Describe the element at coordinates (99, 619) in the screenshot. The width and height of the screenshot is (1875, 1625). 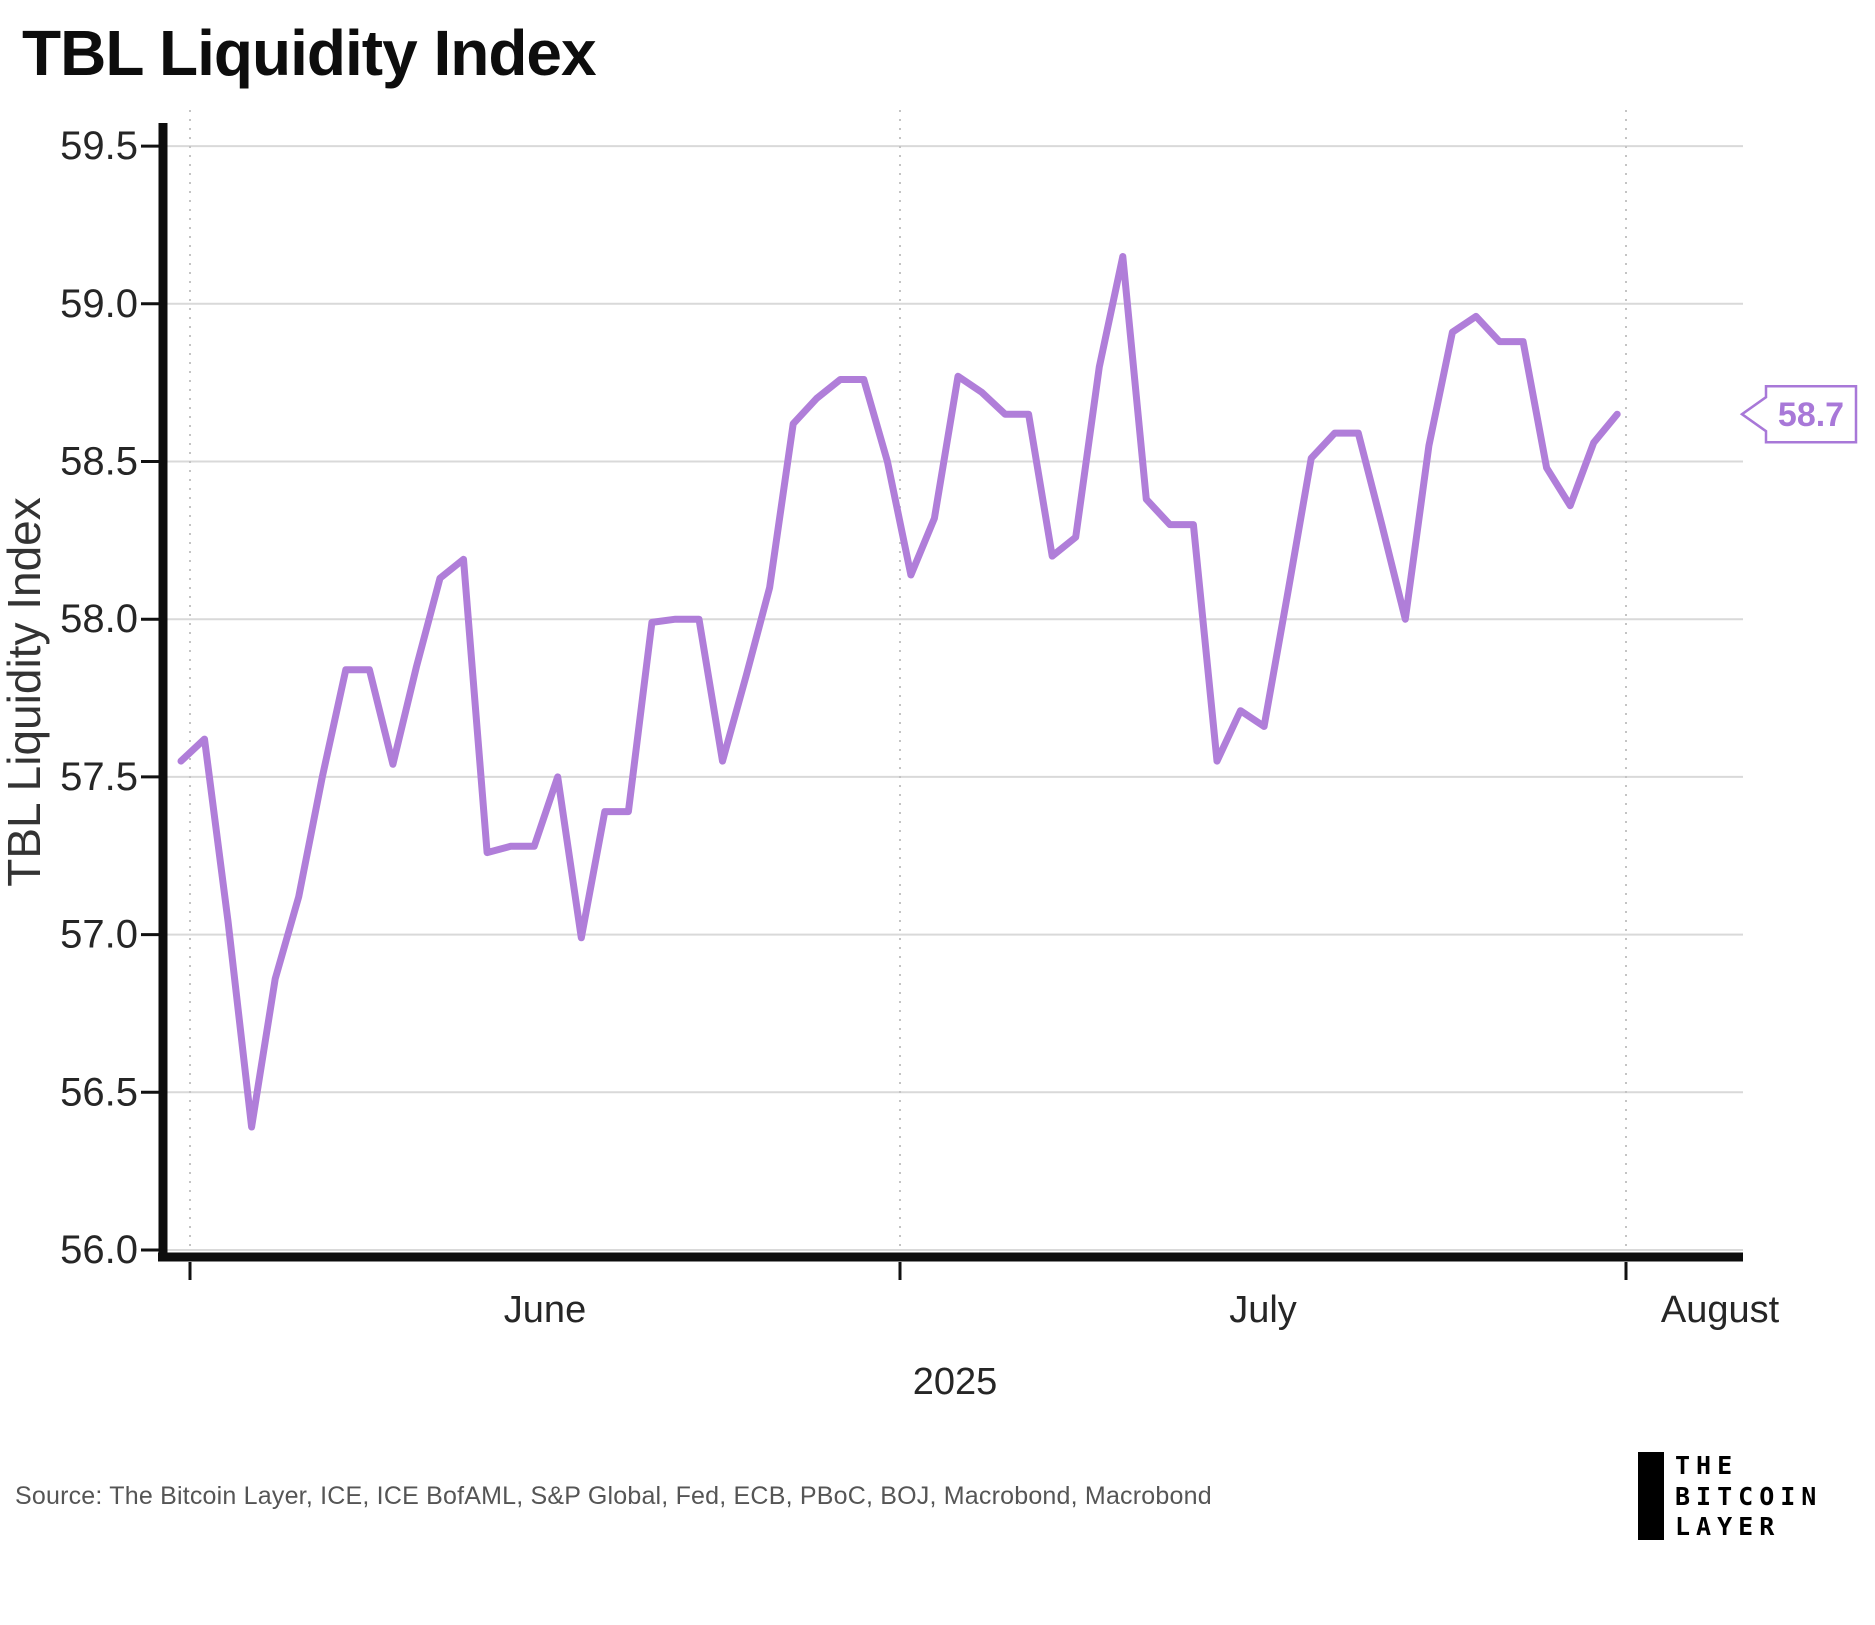
I see `y-tick-label: 58.0` at that location.